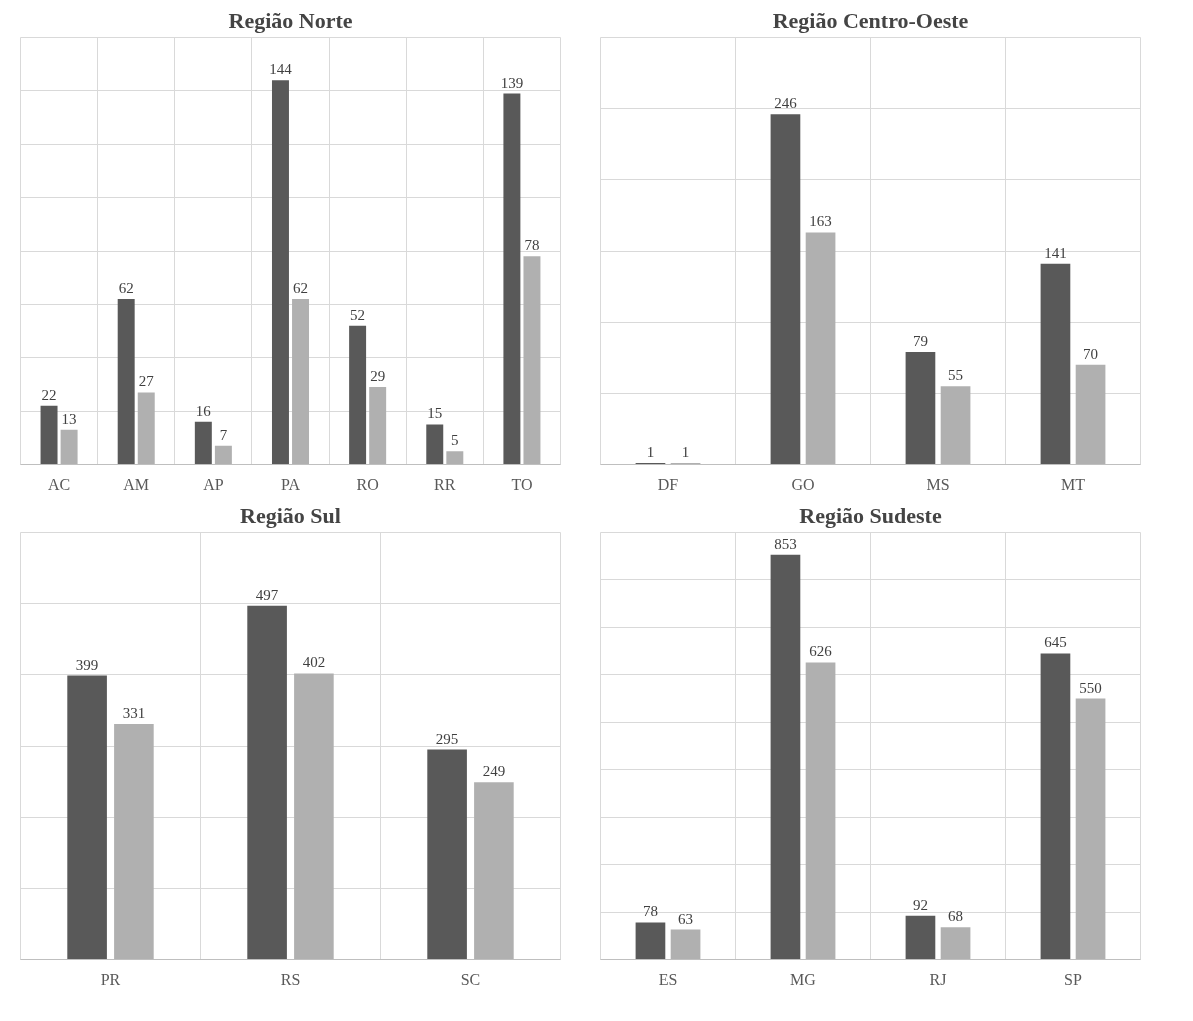  I want to click on data-label: 645, so click(1055, 642).